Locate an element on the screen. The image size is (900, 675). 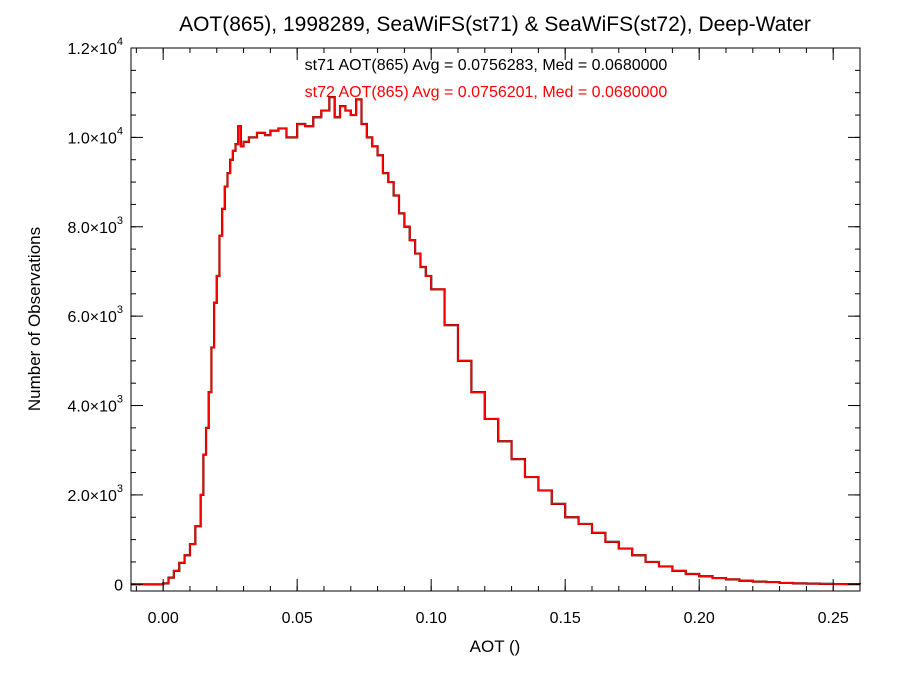
y-tick-label: 4.0×10³ is located at coordinates (95, 405).